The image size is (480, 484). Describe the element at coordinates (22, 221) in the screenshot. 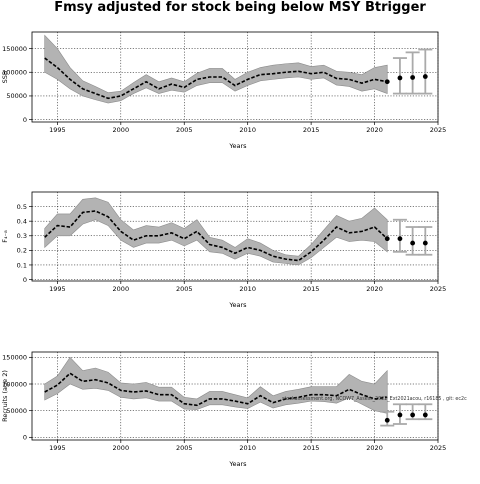

I see `y-tick-label: 0.4` at that location.